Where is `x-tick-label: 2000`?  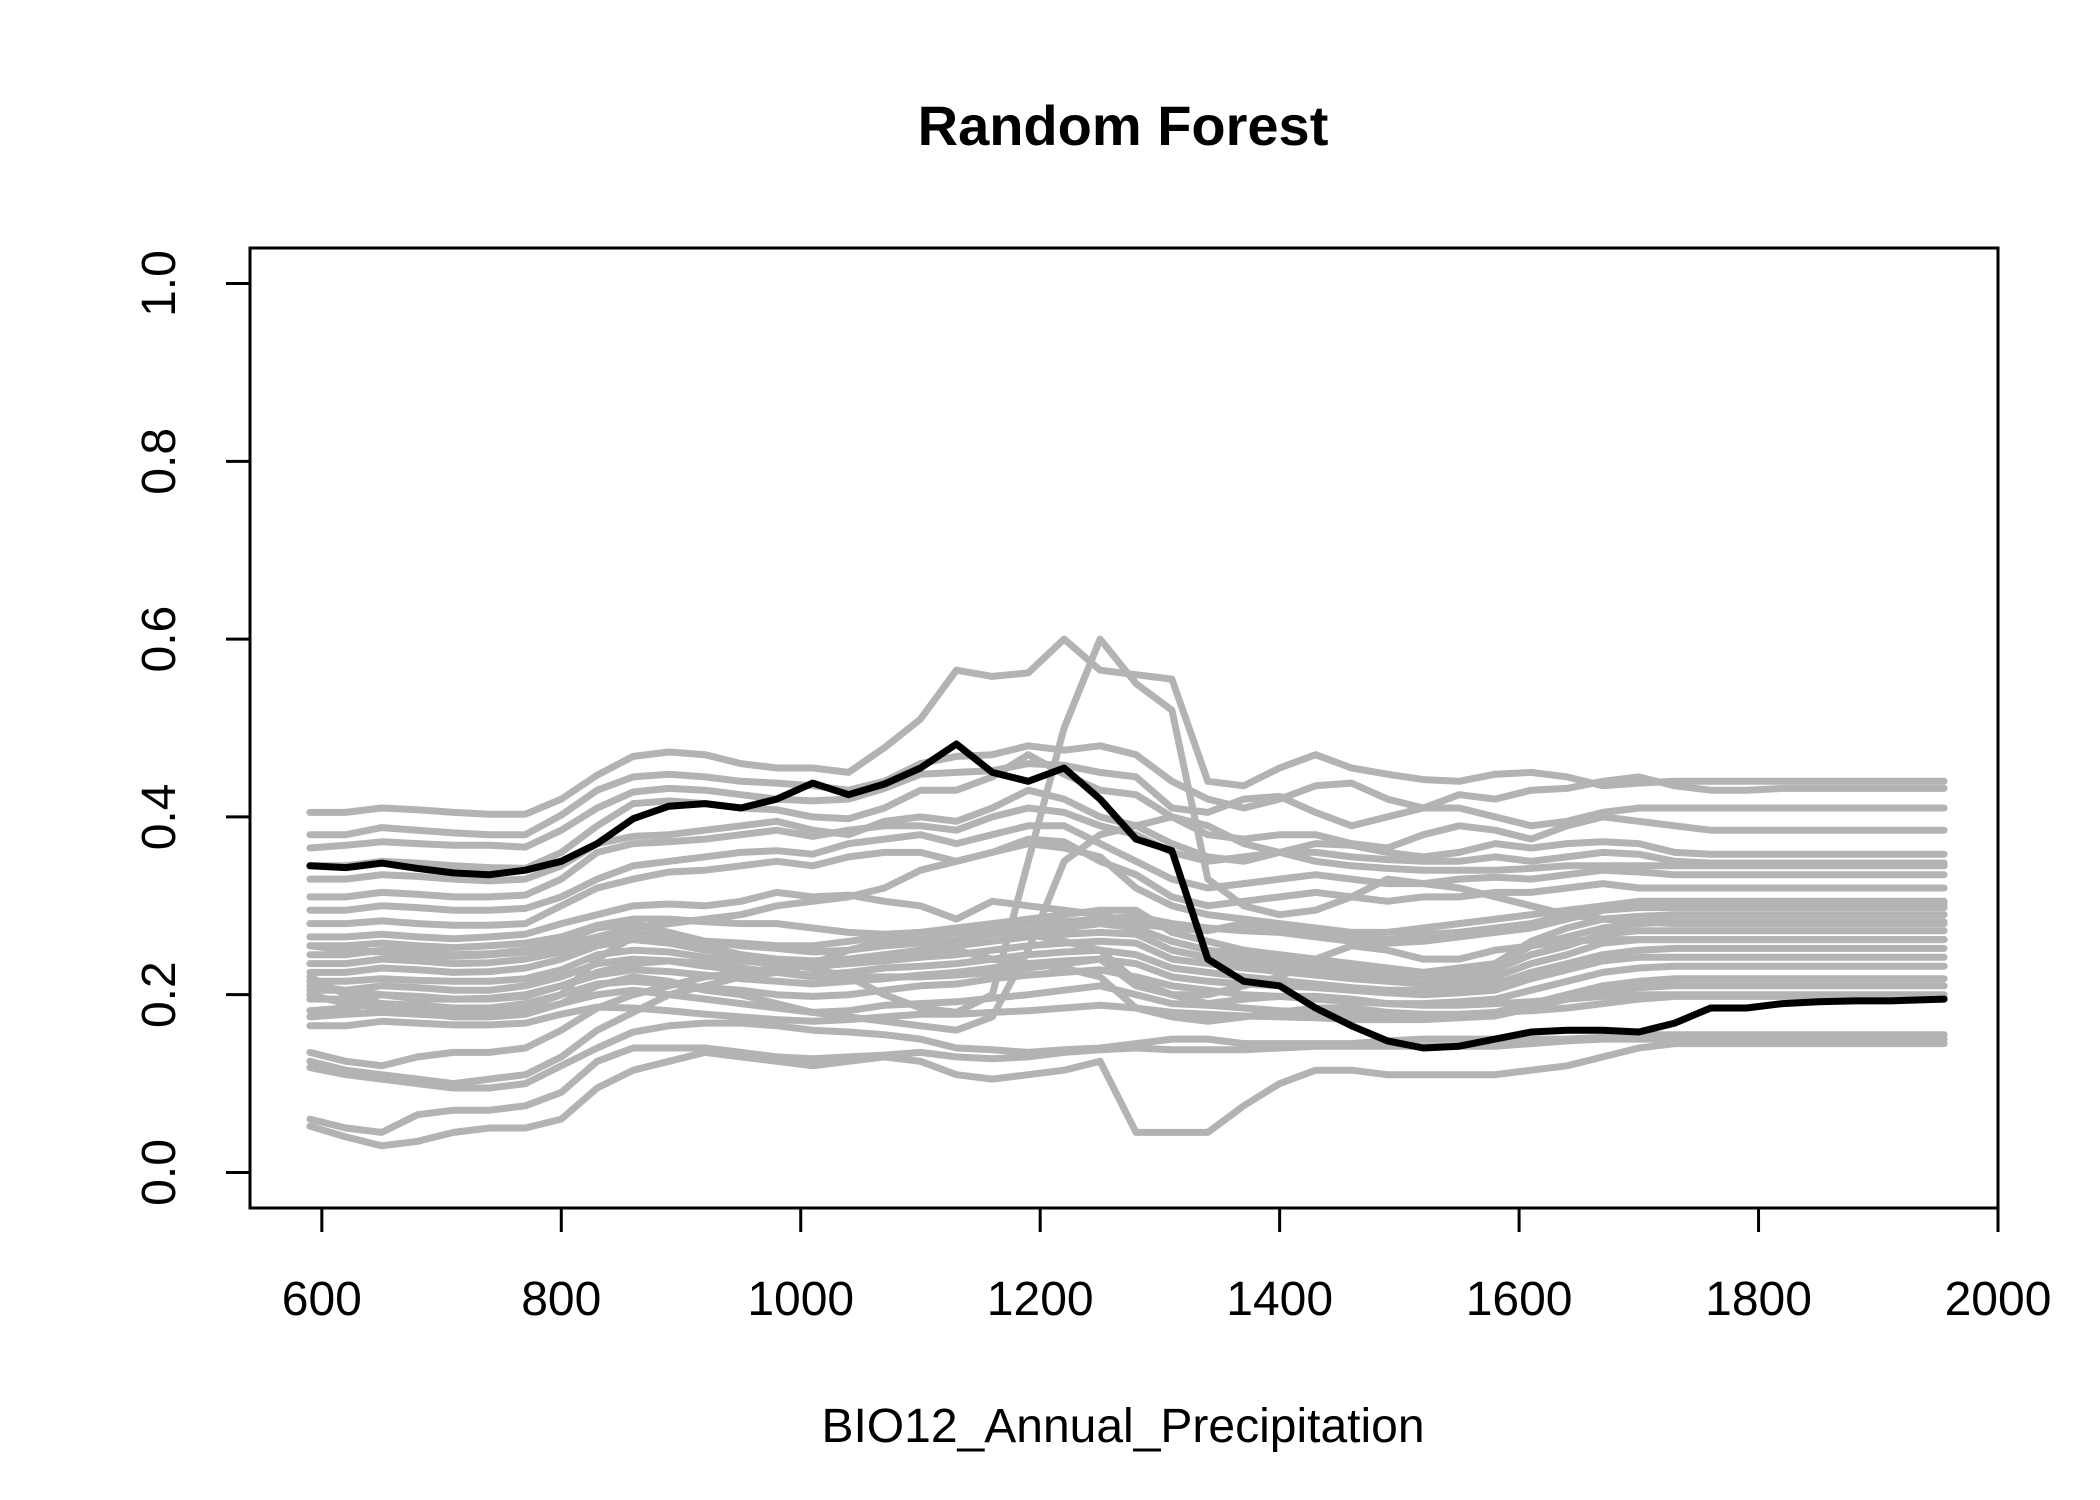
x-tick-label: 2000 is located at coordinates (1998, 1299).